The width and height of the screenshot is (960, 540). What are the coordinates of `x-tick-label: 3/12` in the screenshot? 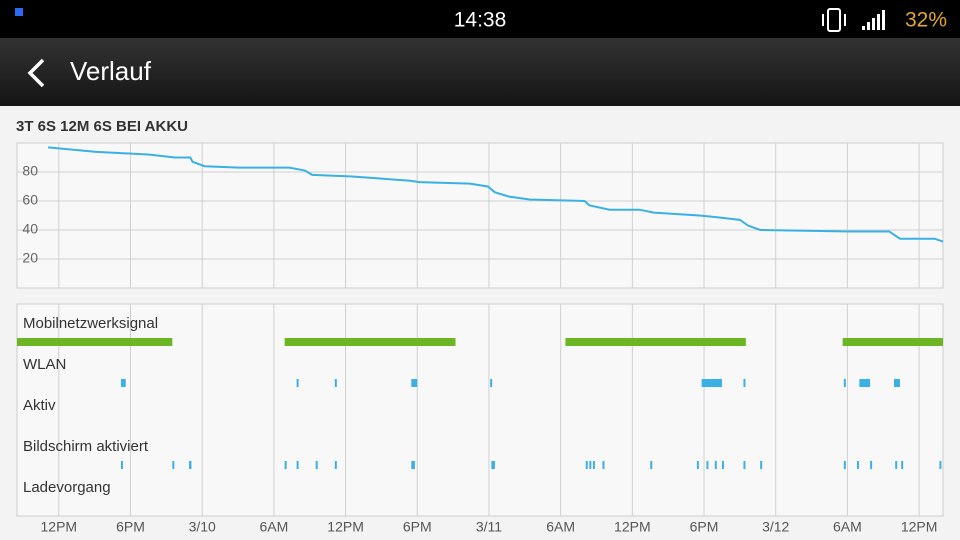 It's located at (775, 527).